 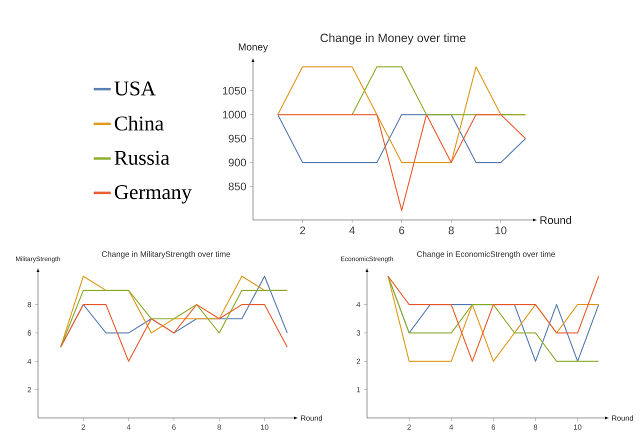 I want to click on legend-label: Russia, so click(x=142, y=157).